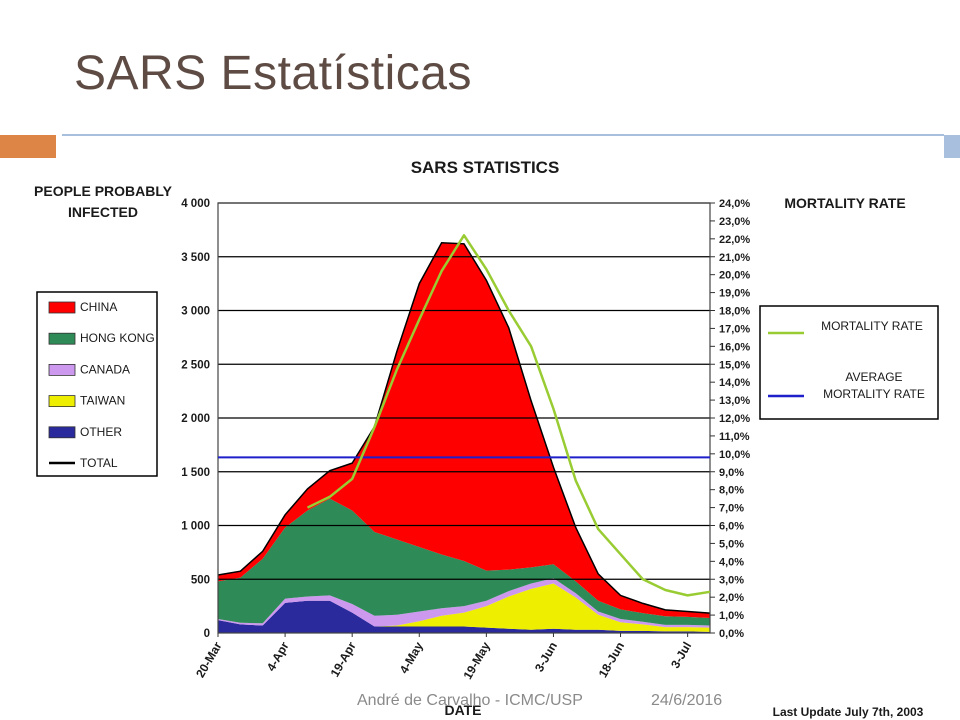 This screenshot has width=960, height=720. I want to click on area-taiwan, so click(464, 607).